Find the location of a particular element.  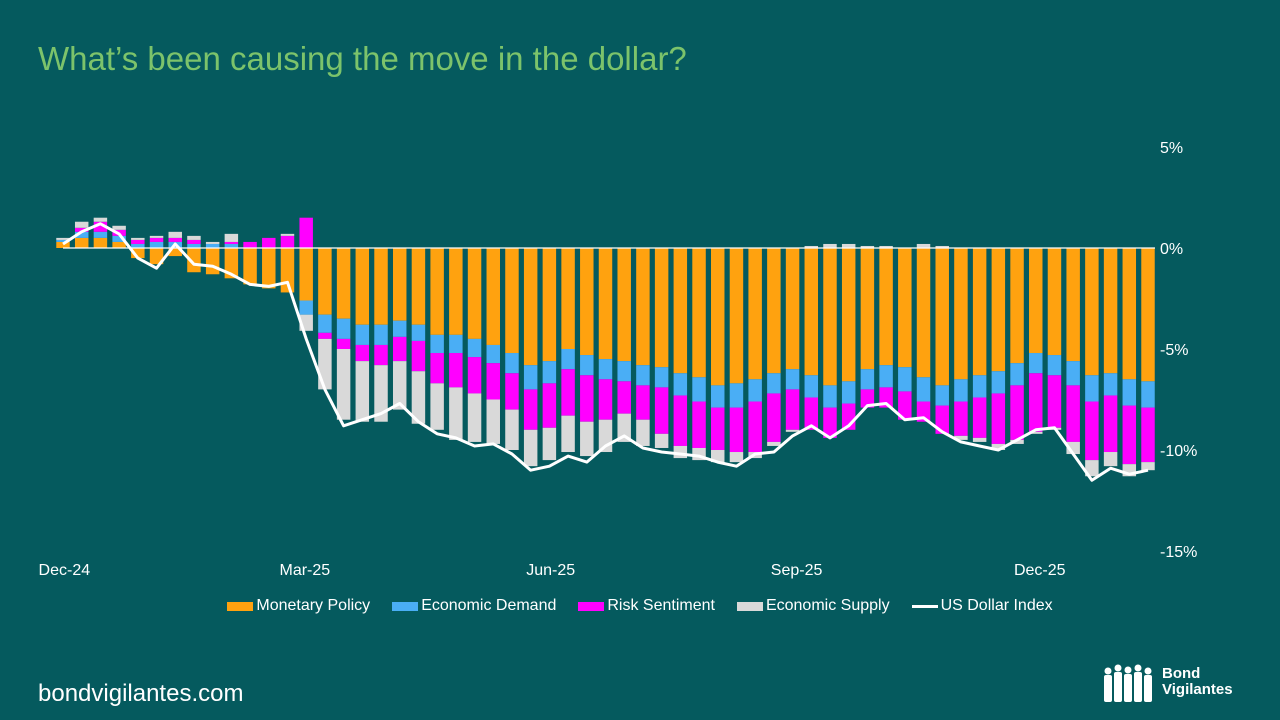

y-tick-label: 0% is located at coordinates (1171, 249).